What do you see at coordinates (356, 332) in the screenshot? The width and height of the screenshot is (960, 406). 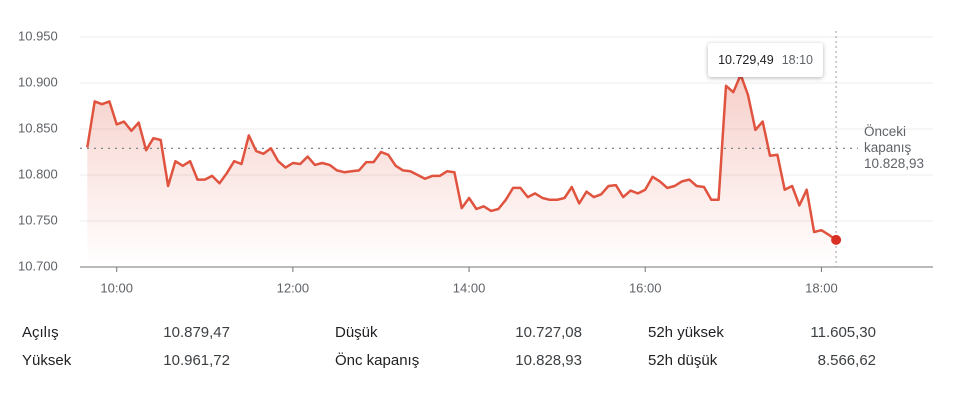 I see `stat-label: Düşük` at bounding box center [356, 332].